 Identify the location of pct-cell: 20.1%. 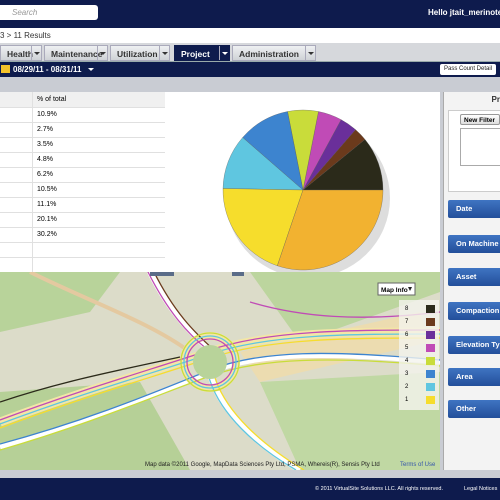
(44, 219).